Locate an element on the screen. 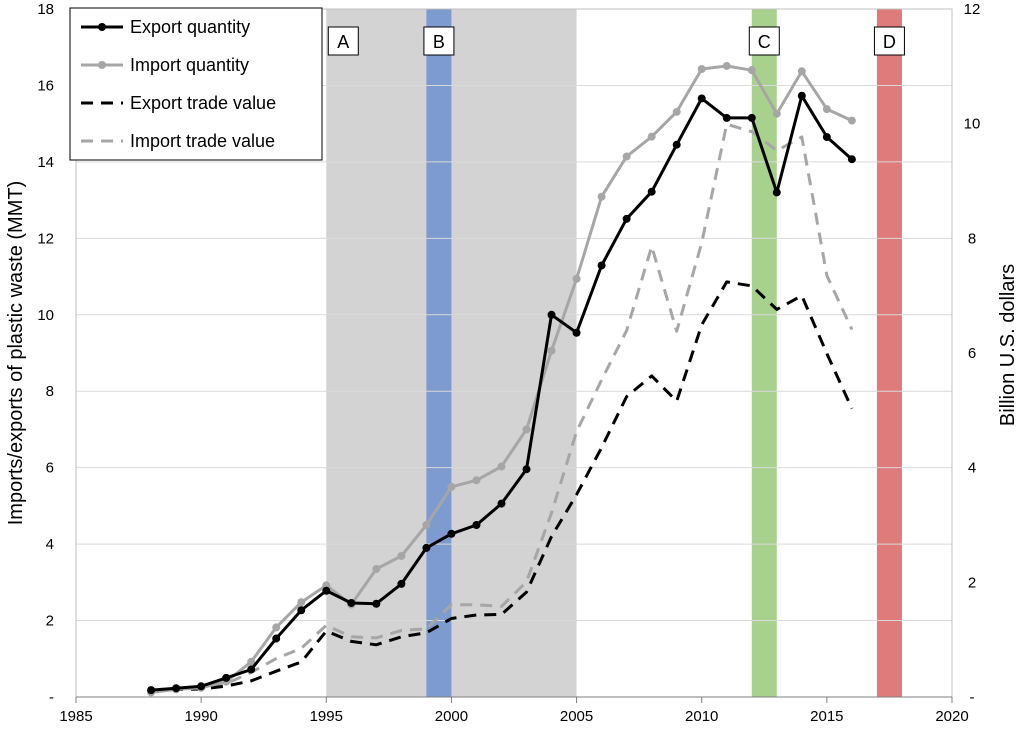  region-labels: A B C D is located at coordinates (616, 41).